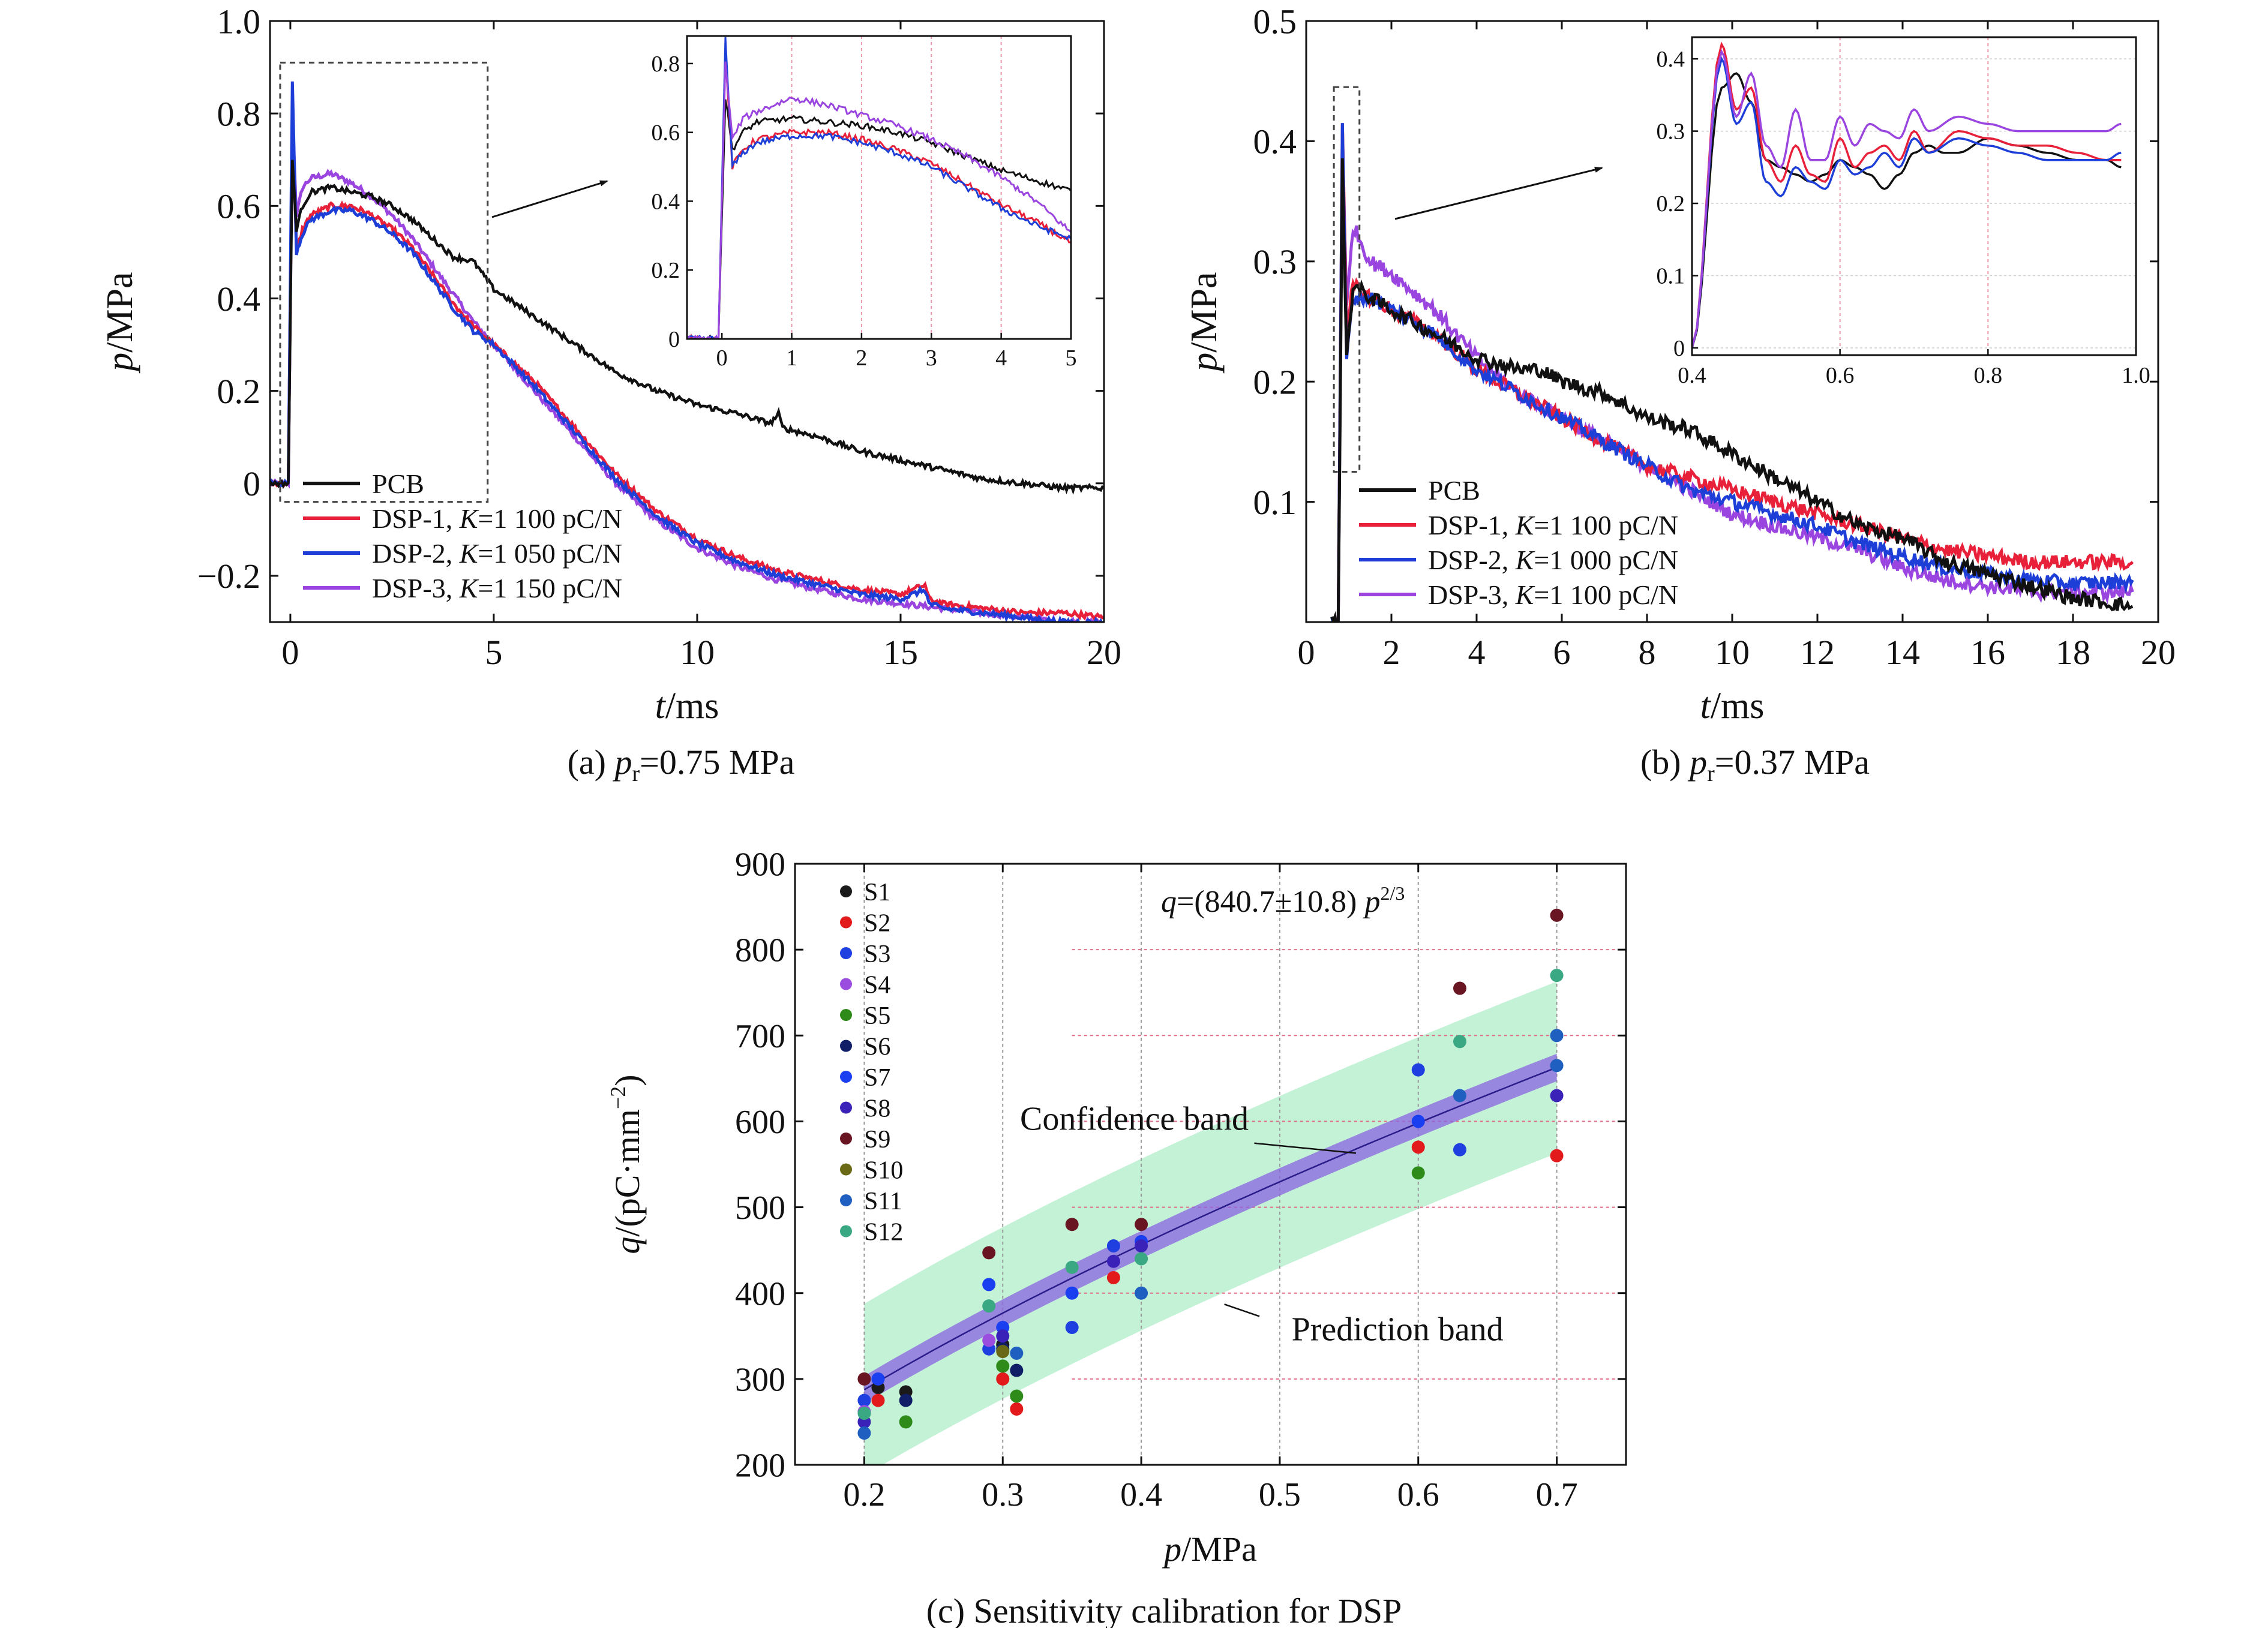  I want to click on x-tick-label: 8, so click(1647, 653).